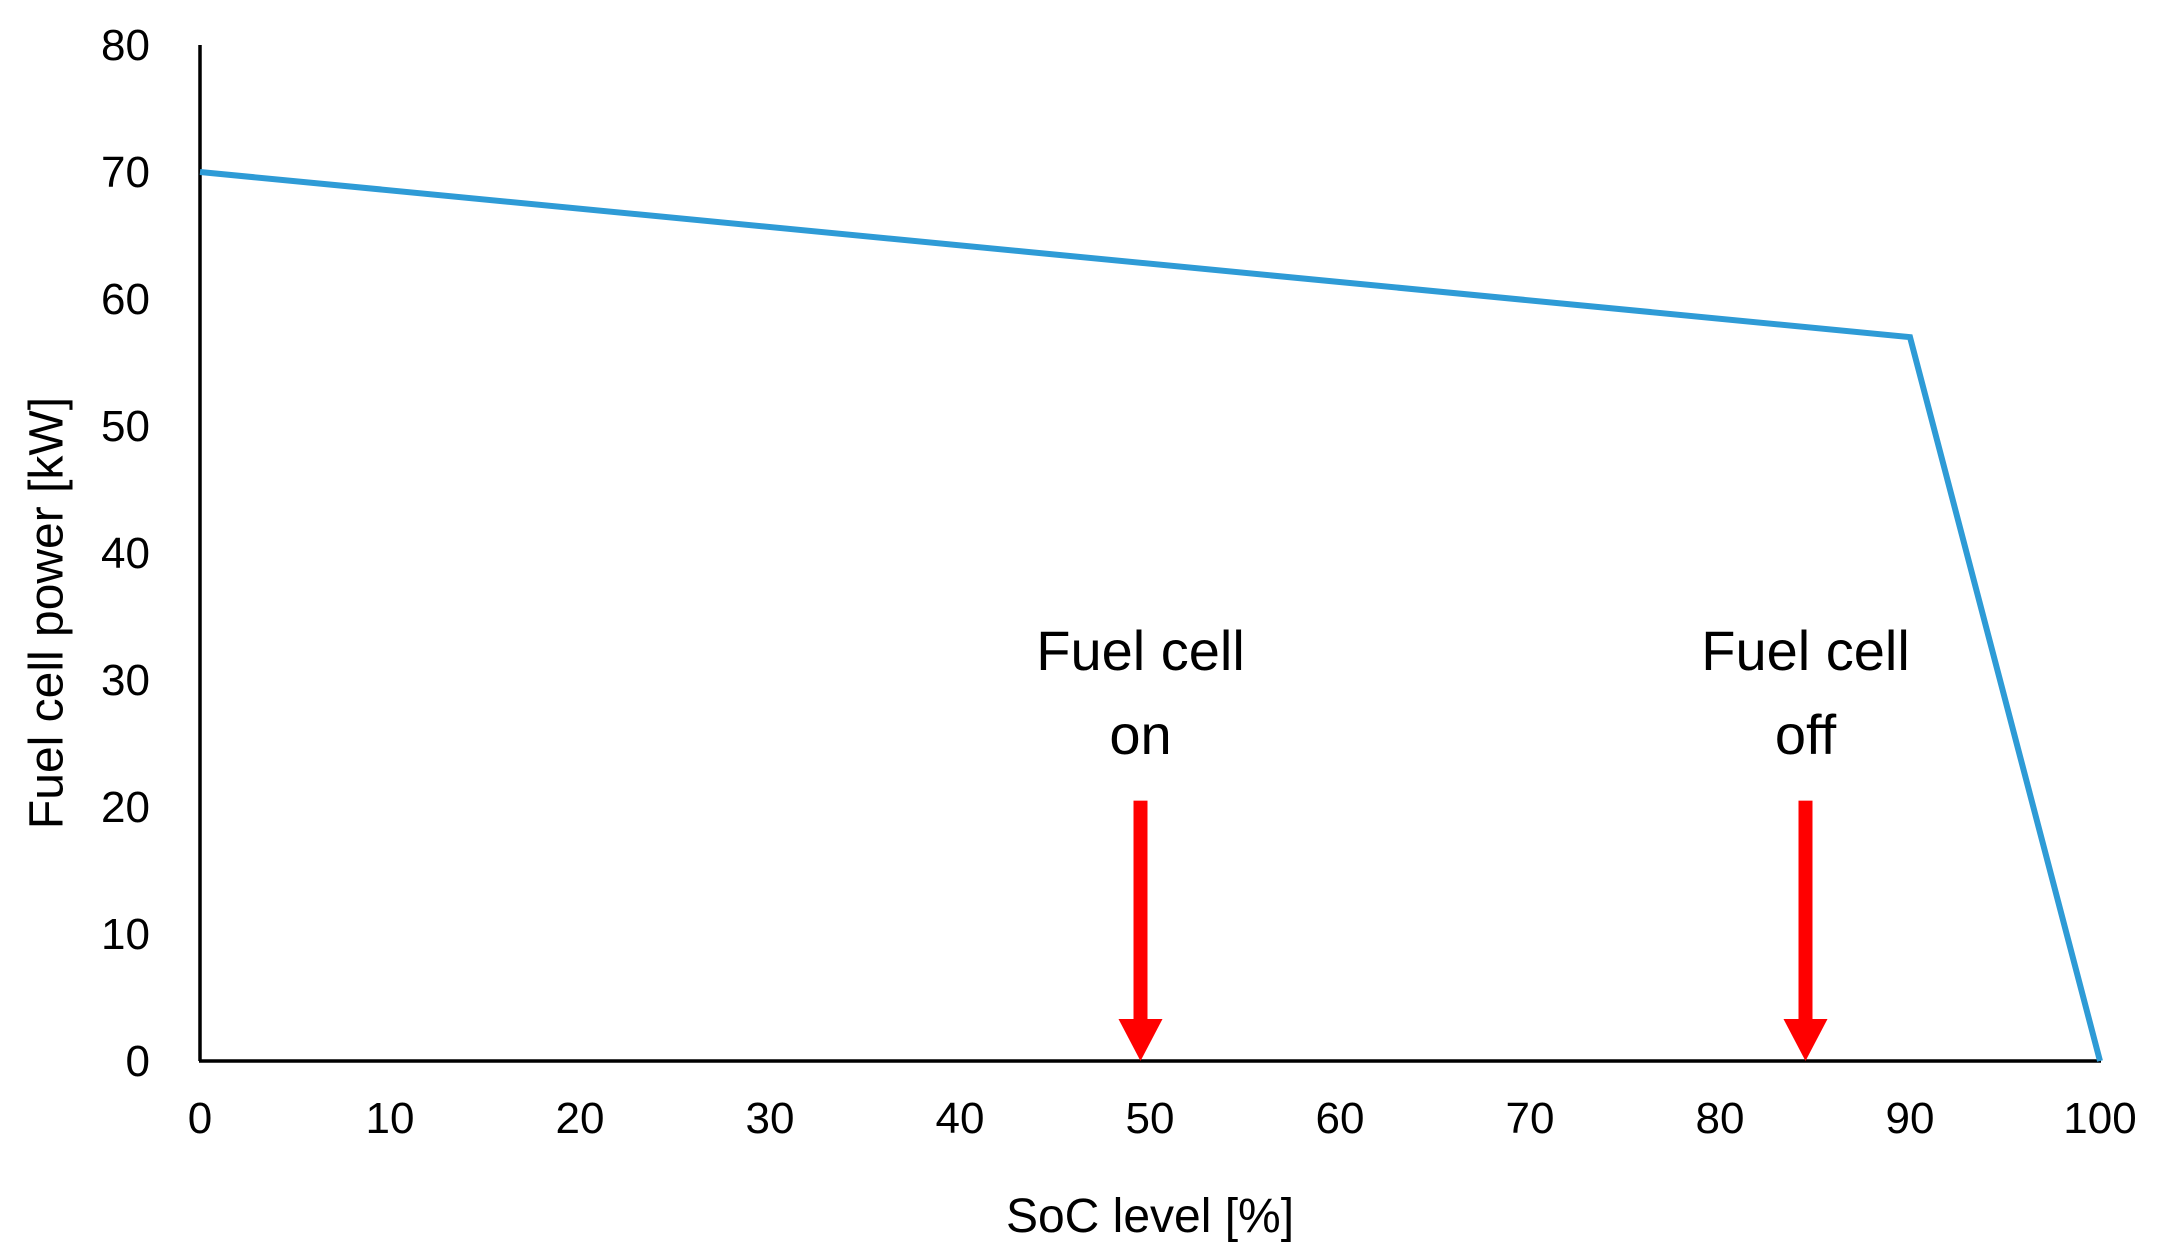 The width and height of the screenshot is (2160, 1259). Describe the element at coordinates (1910, 1118) in the screenshot. I see `x-tick-label: 90` at that location.